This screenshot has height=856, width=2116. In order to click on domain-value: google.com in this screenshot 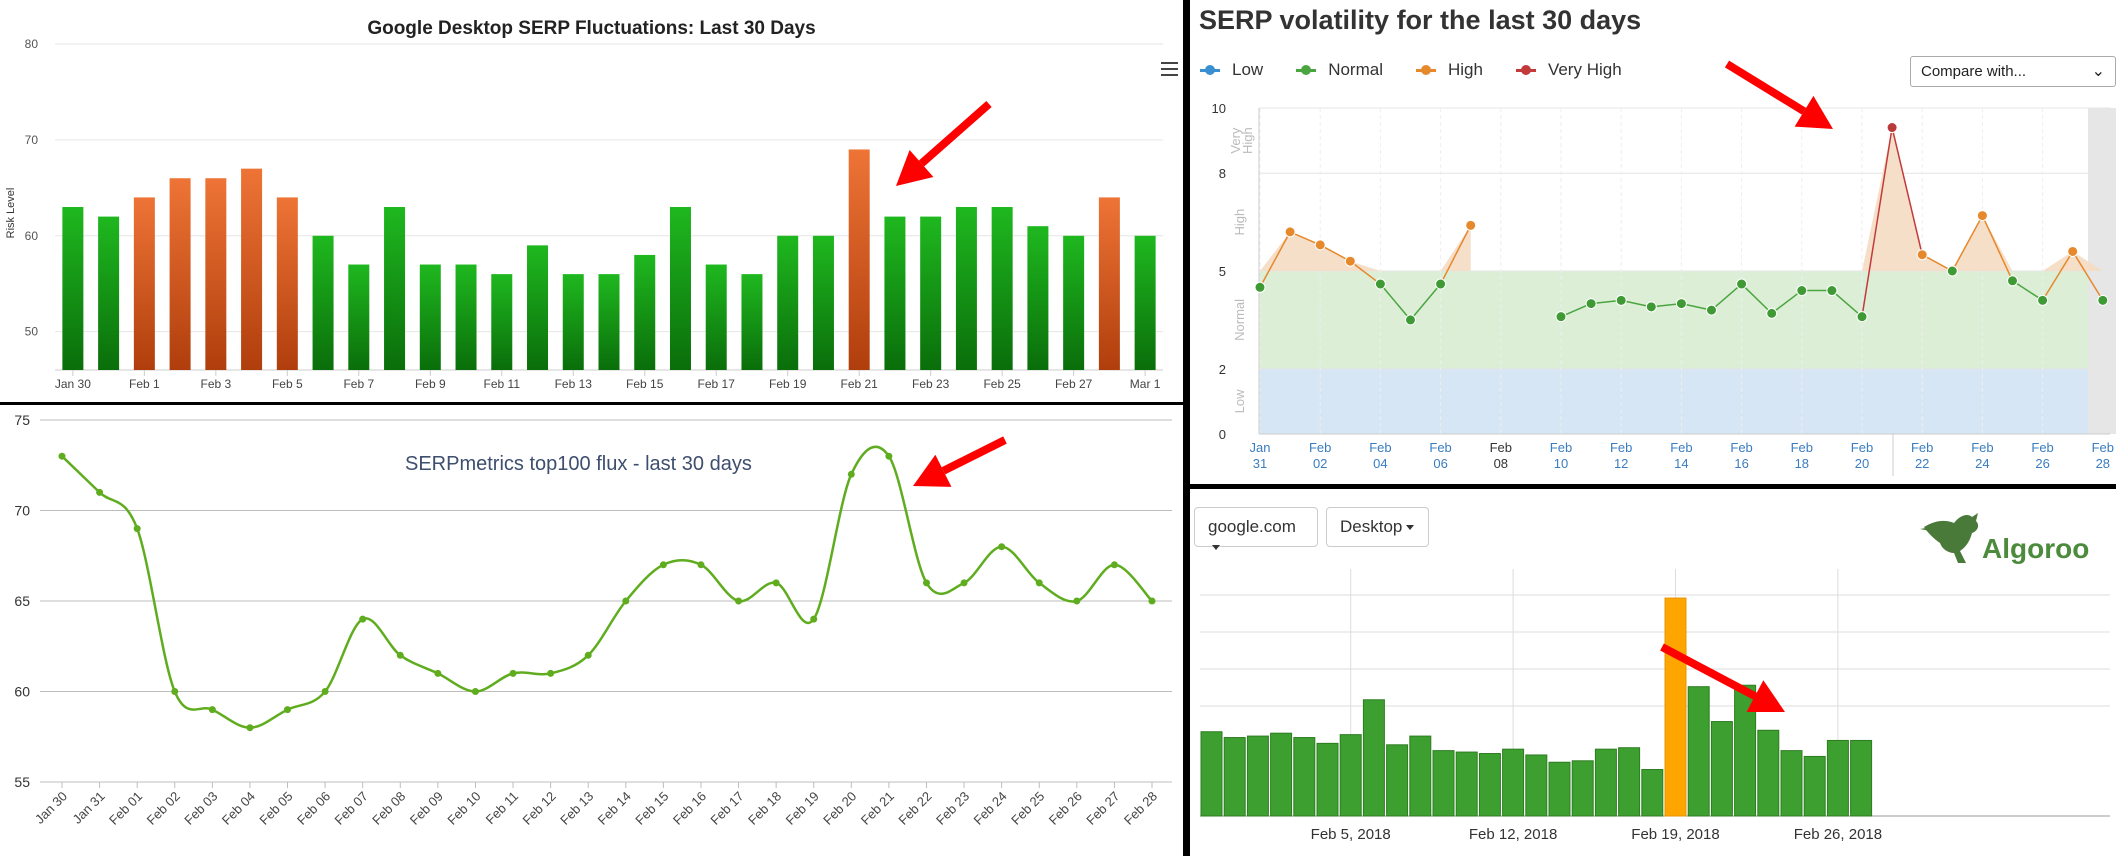, I will do `click(1252, 526)`.